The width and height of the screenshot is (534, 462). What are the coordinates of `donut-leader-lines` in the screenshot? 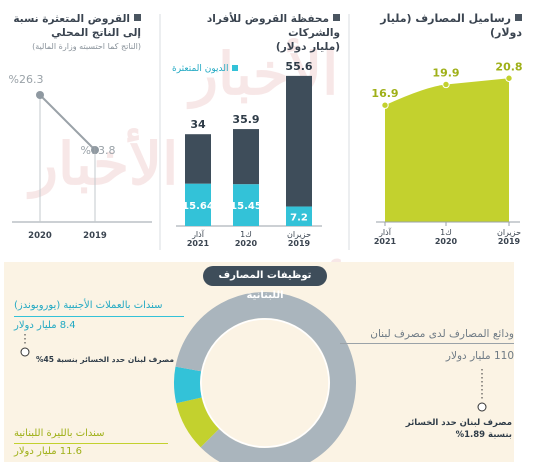 It's located at (253, 373).